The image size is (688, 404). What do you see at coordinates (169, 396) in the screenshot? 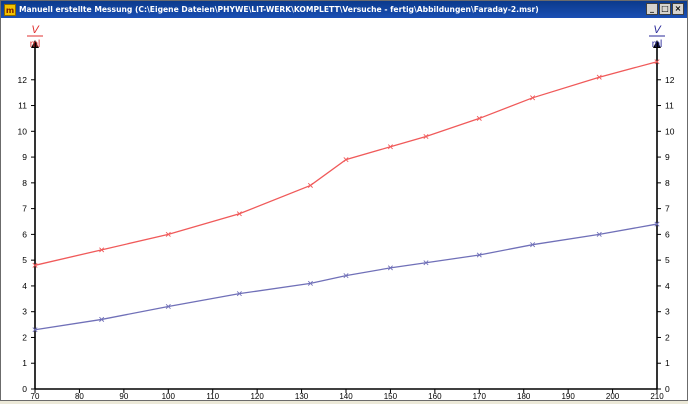
I see `x-tick-label: 100` at bounding box center [169, 396].